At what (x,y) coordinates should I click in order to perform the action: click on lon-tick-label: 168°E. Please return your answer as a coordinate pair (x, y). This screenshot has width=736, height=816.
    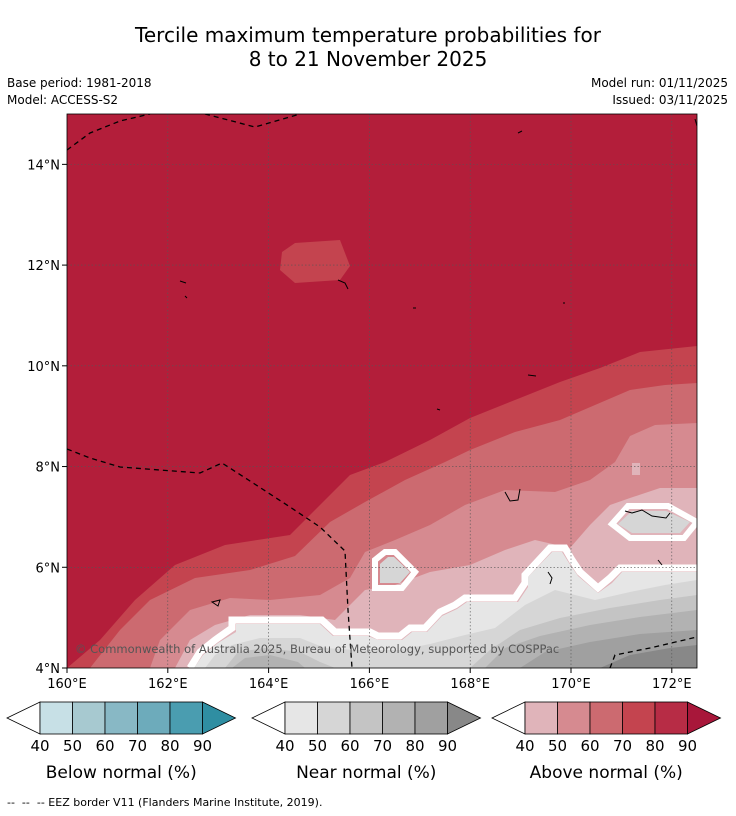
    Looking at the image, I should click on (470, 684).